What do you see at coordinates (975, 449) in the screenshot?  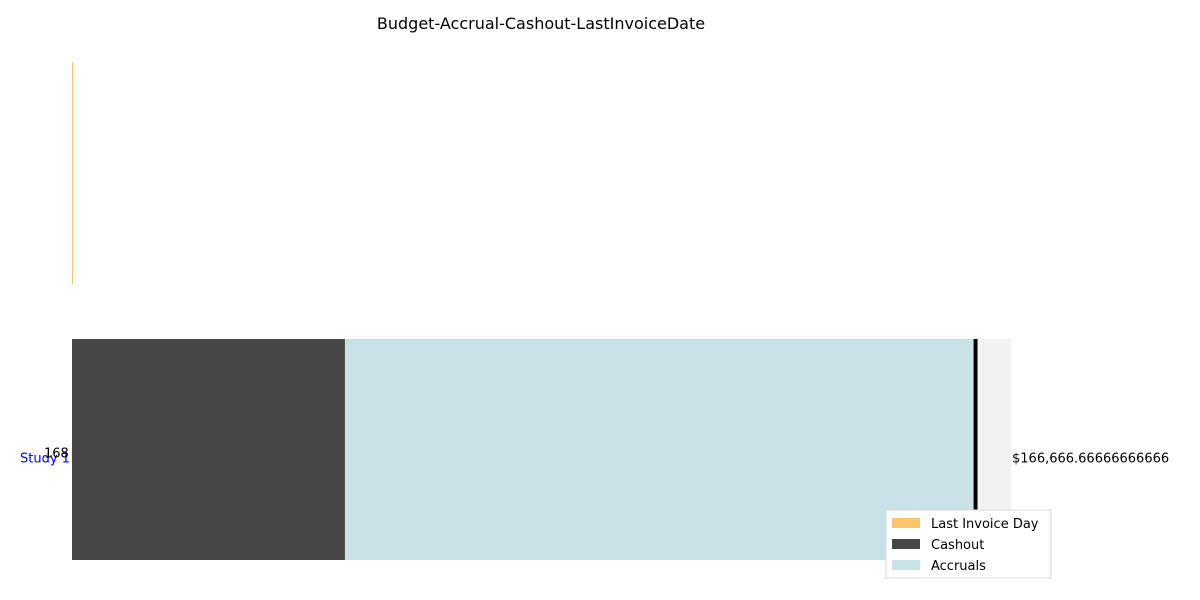 I see `budget-marker-line` at bounding box center [975, 449].